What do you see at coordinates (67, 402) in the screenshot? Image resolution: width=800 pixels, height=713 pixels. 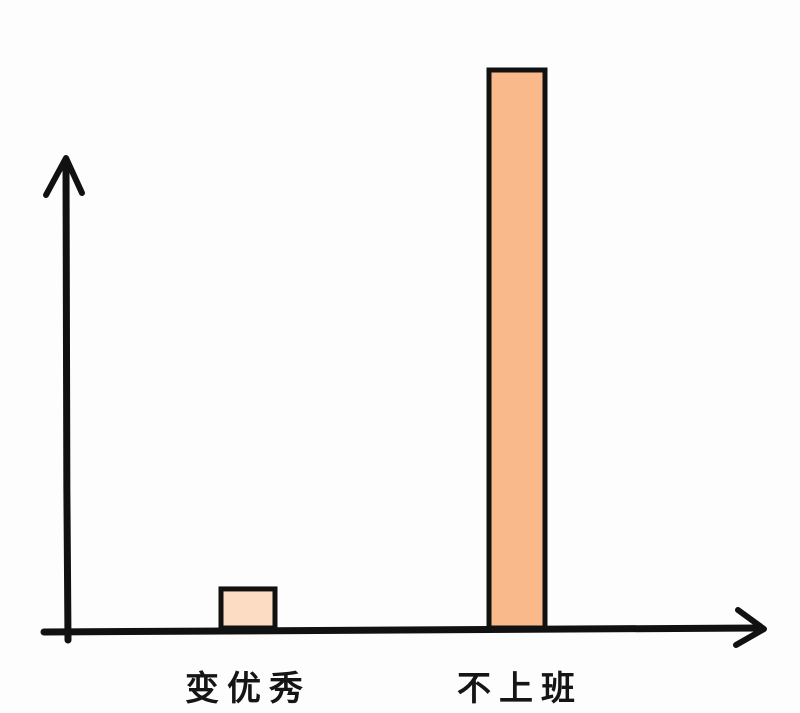 I see `y-axis` at bounding box center [67, 402].